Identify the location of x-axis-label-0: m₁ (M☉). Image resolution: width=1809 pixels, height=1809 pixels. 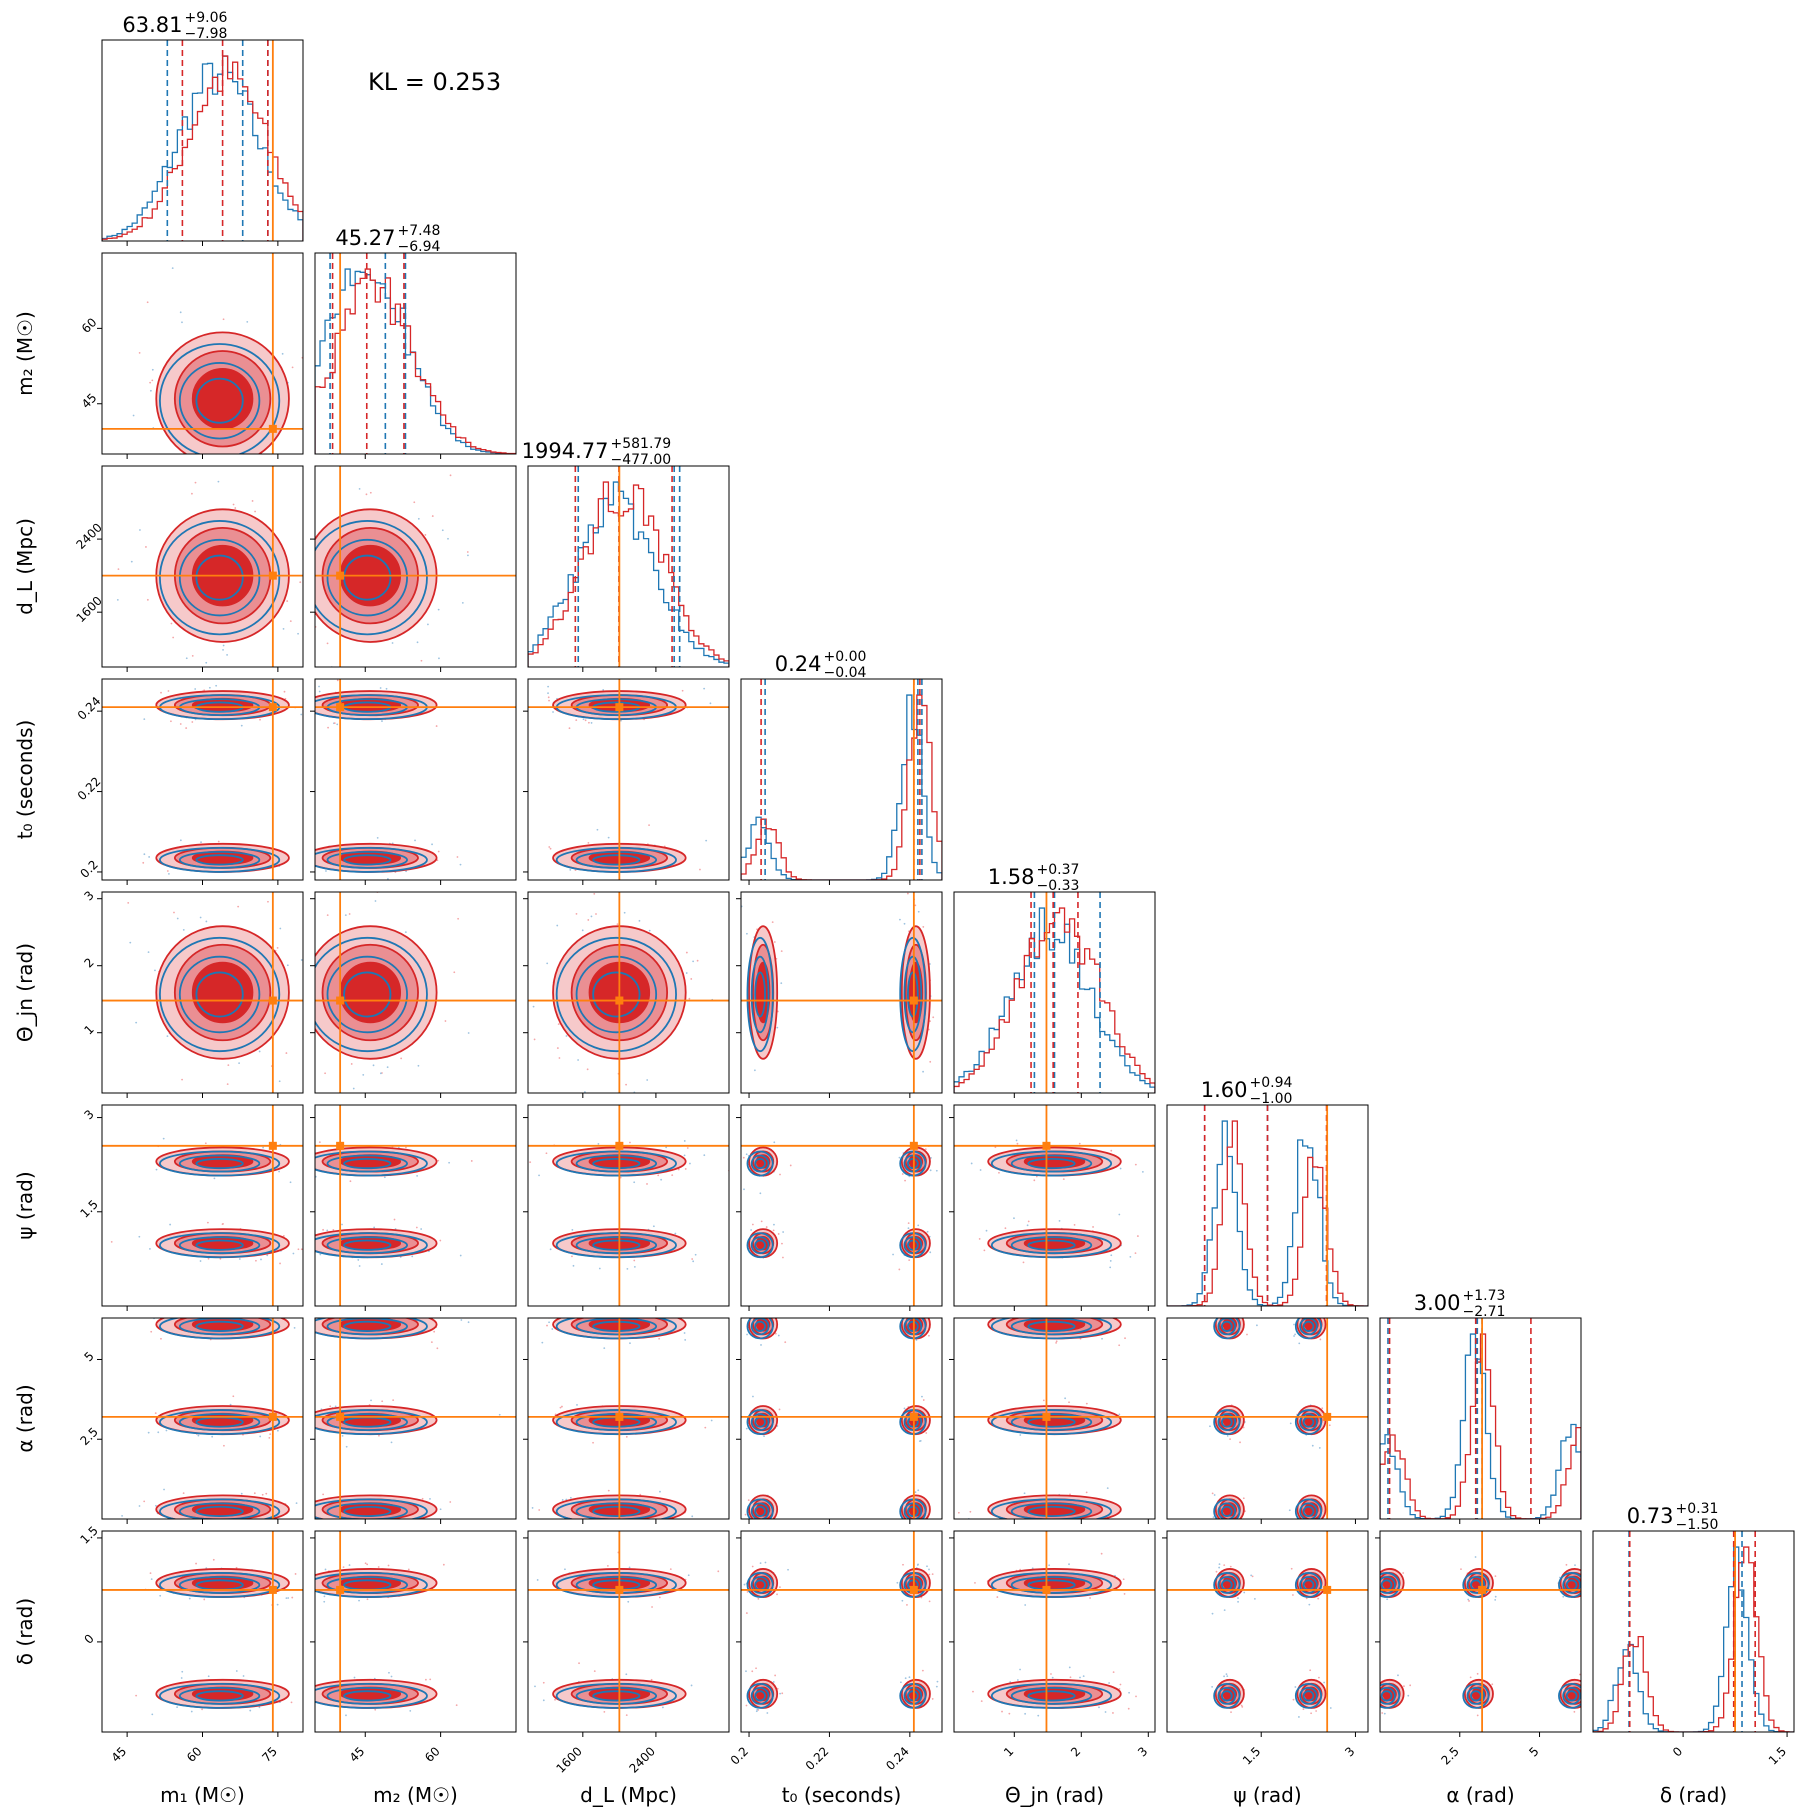
(202, 1795).